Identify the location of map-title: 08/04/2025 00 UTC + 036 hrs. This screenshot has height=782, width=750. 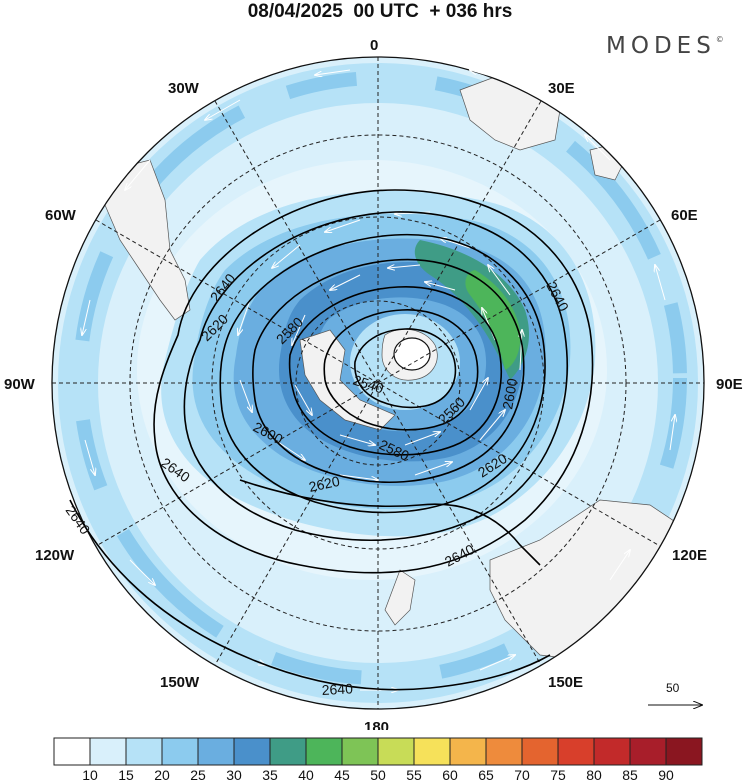
(380, 11).